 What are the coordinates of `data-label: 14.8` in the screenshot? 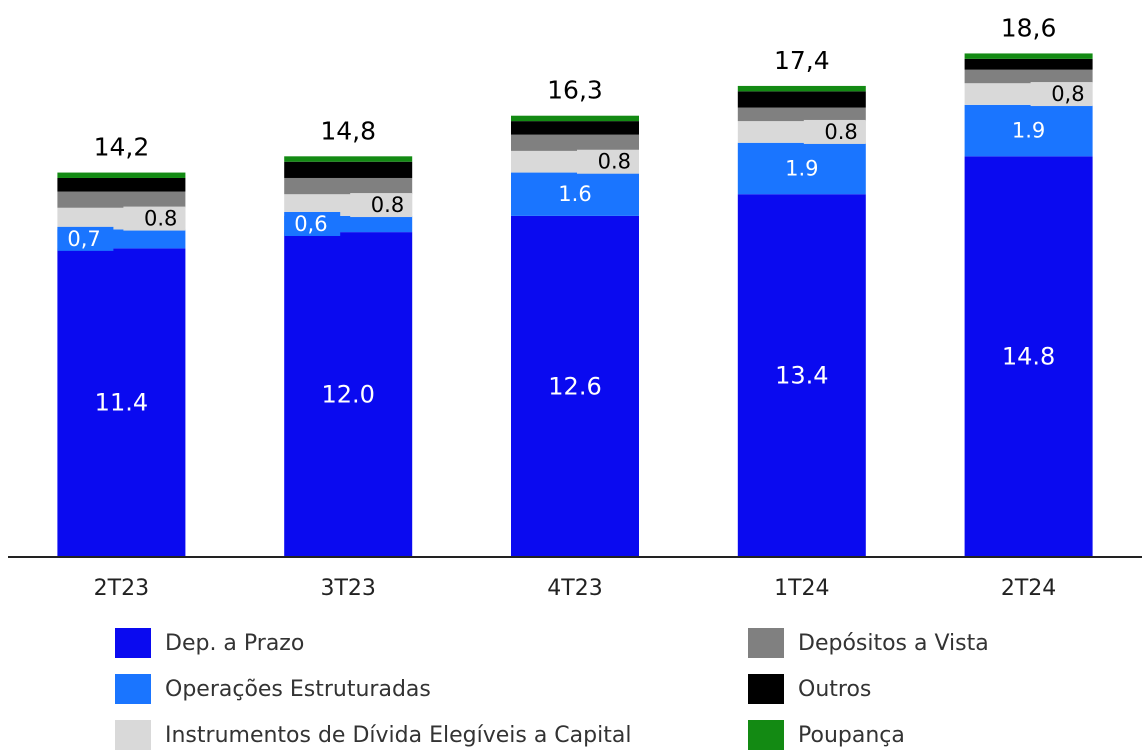 It's located at (1028, 357).